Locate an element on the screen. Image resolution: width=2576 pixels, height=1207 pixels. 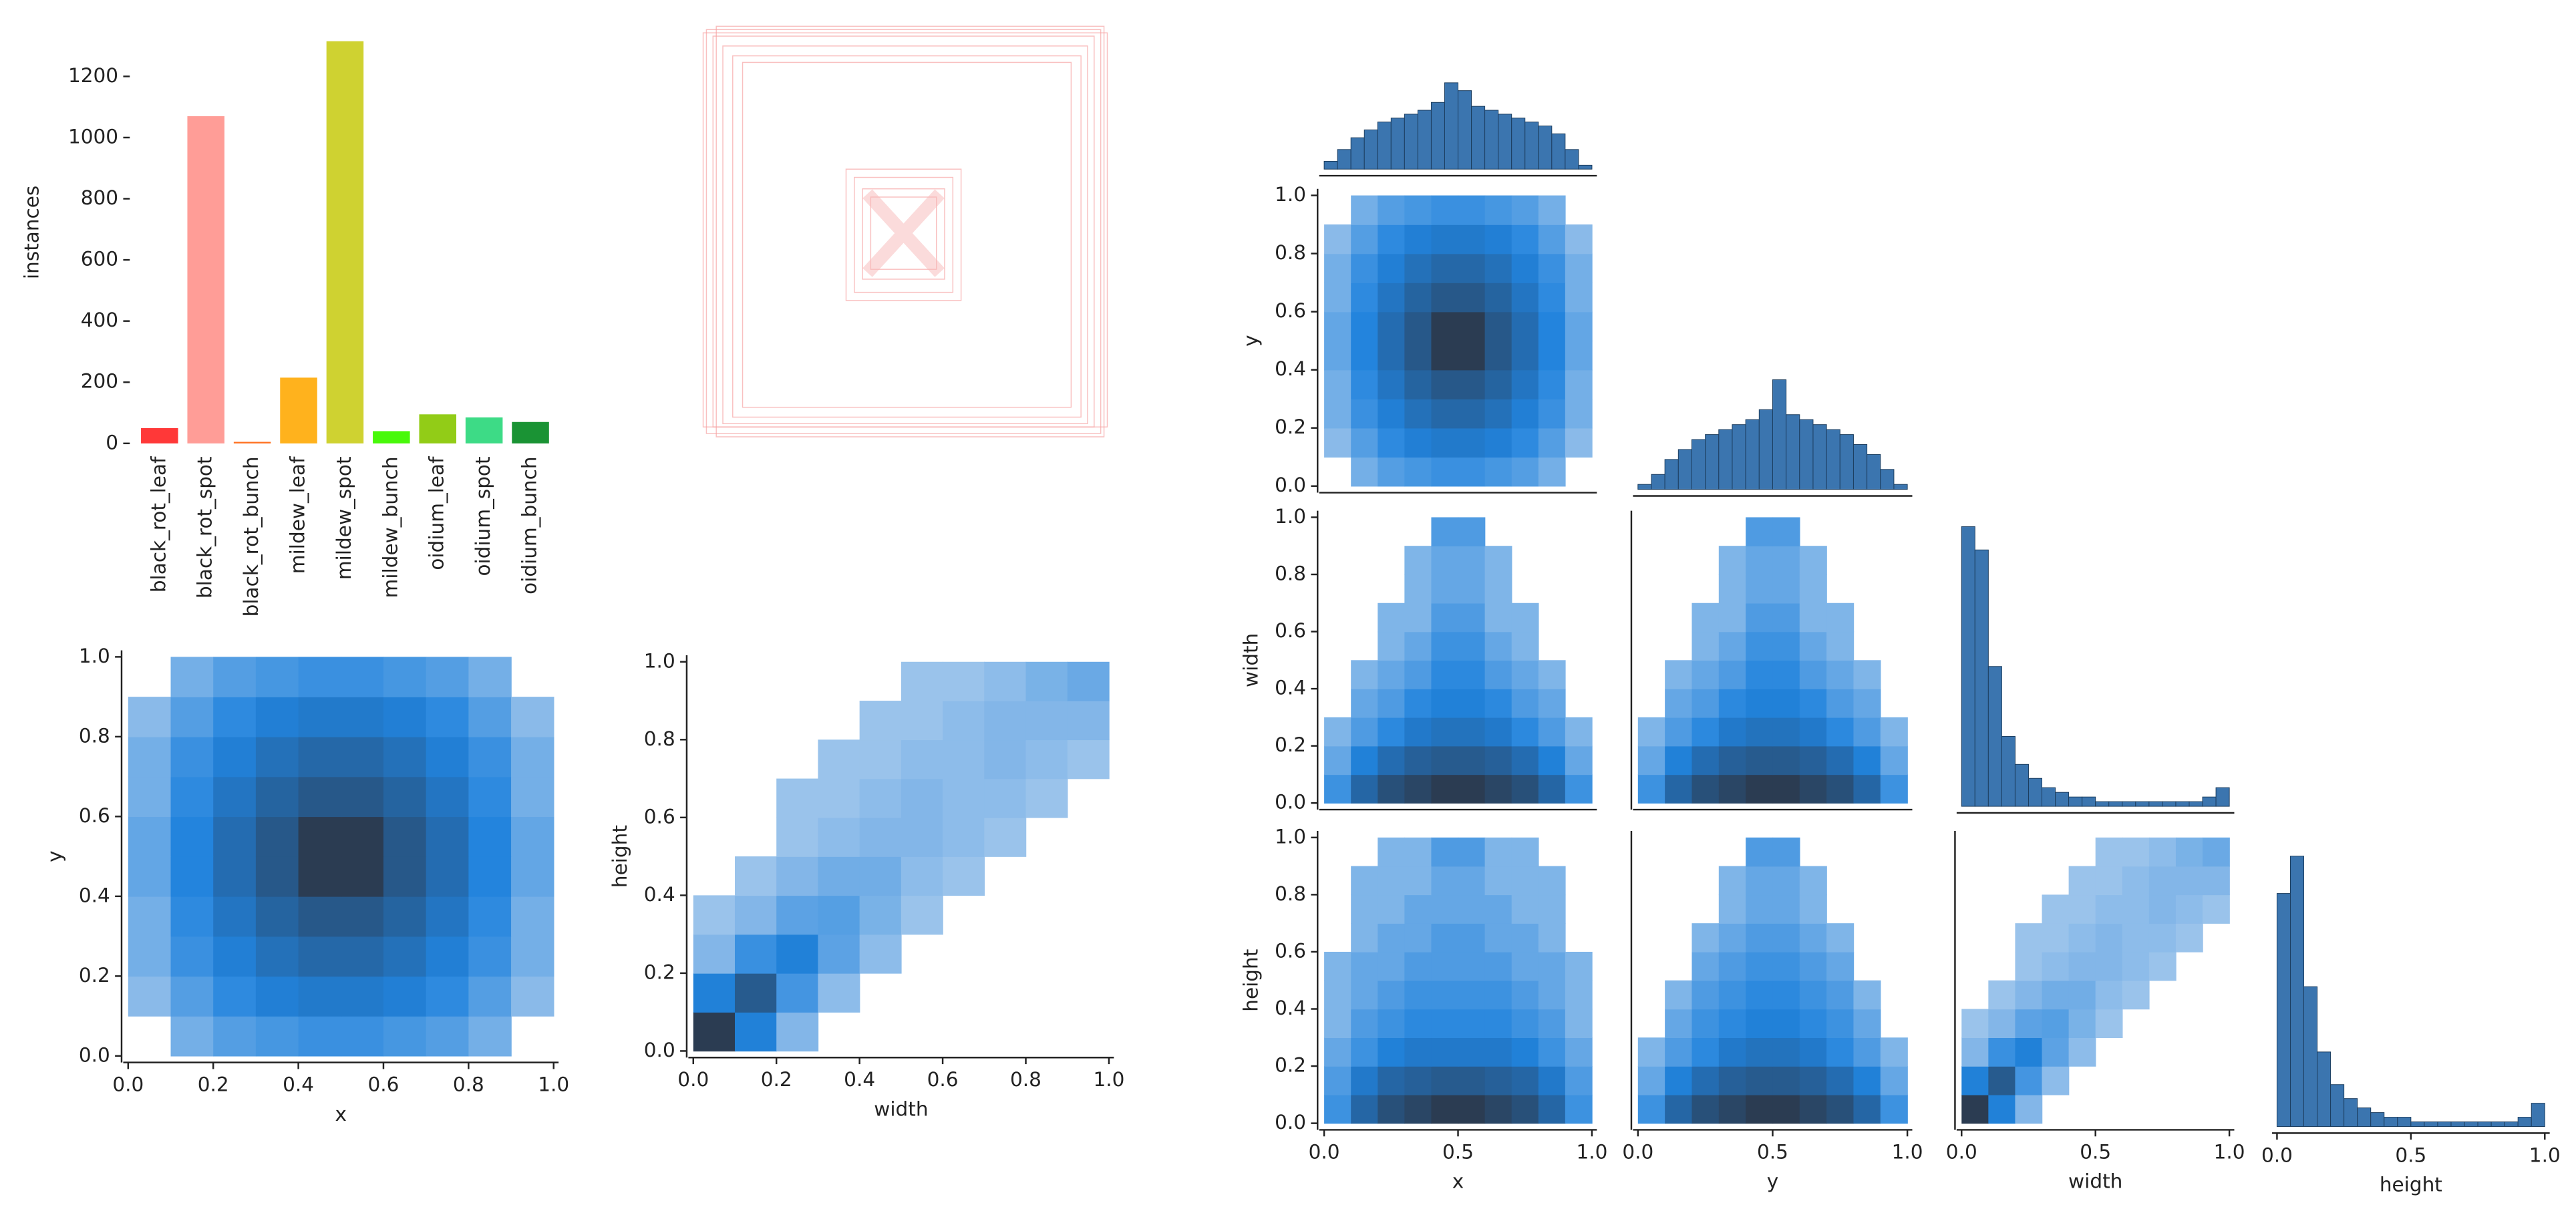
y-tick-label: 800 is located at coordinates (99, 197).